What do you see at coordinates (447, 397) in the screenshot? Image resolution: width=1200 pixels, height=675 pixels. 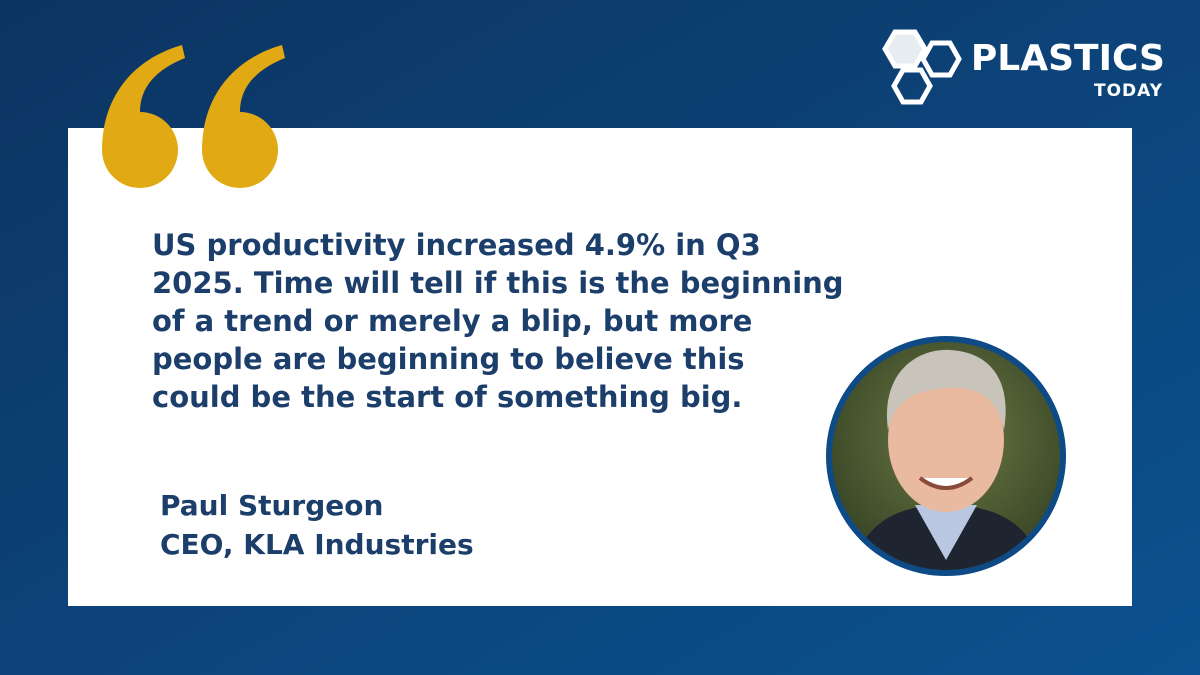 I see `quote-line: could be the start of something big.` at bounding box center [447, 397].